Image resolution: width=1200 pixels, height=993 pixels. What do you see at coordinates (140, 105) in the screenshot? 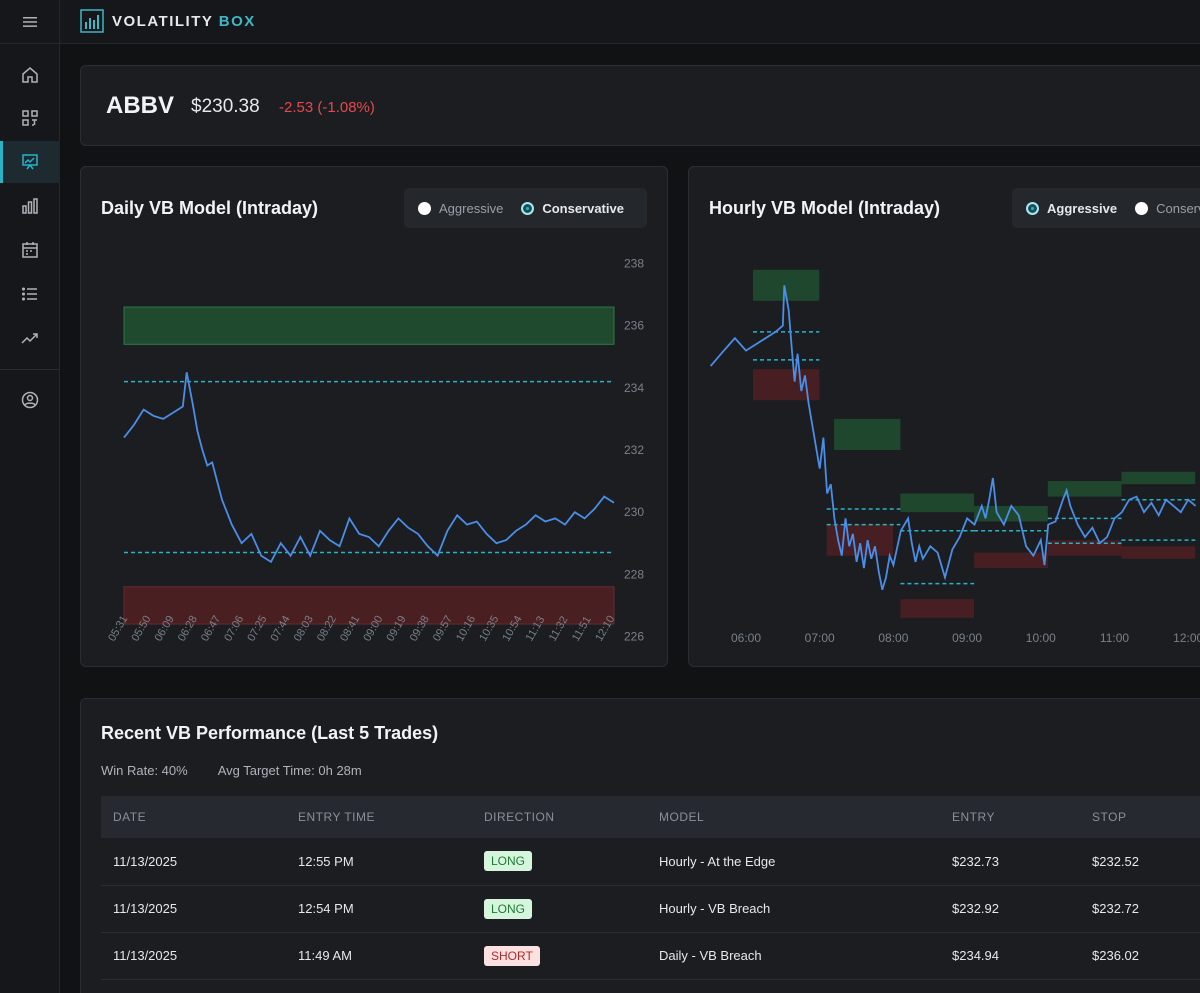
I see `ticker-symbol: ABBV` at bounding box center [140, 105].